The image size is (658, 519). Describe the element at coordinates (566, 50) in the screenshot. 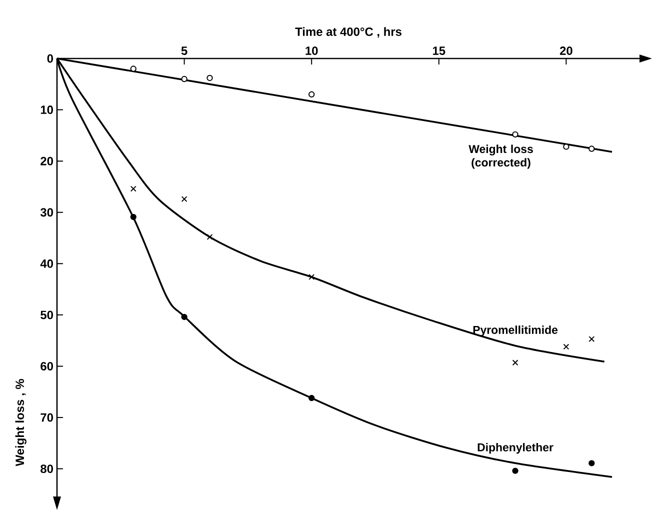

I see `x-tick-label: 20` at that location.